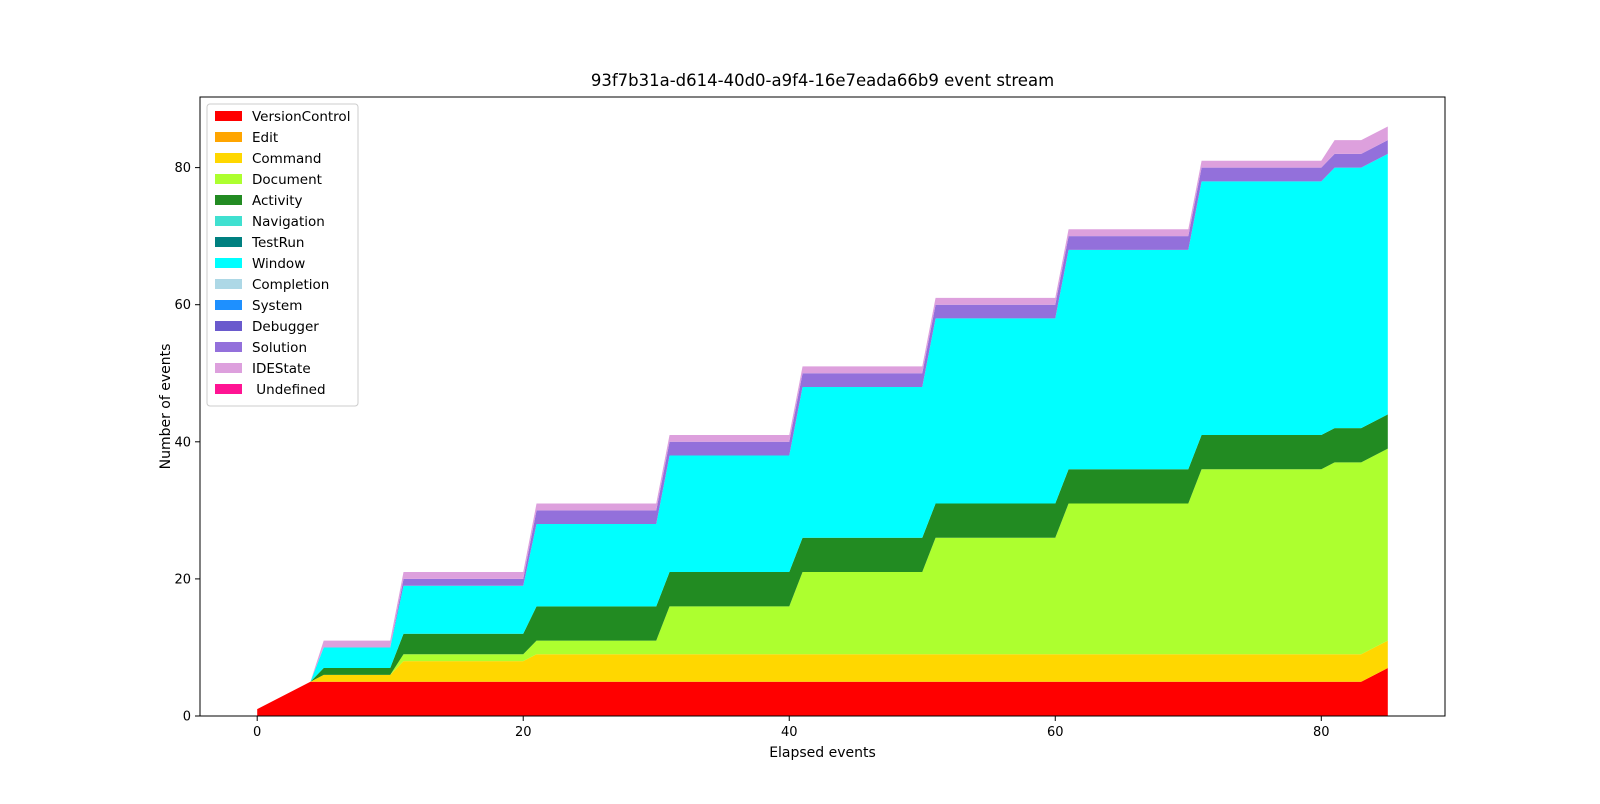 The width and height of the screenshot is (1600, 804). I want to click on y-tick-label: 40, so click(182, 442).